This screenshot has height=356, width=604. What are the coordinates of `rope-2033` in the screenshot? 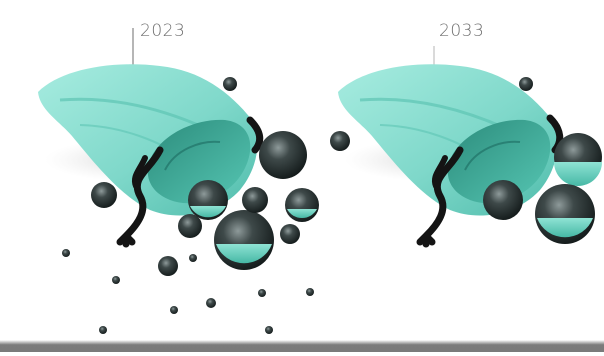 It's located at (490, 181).